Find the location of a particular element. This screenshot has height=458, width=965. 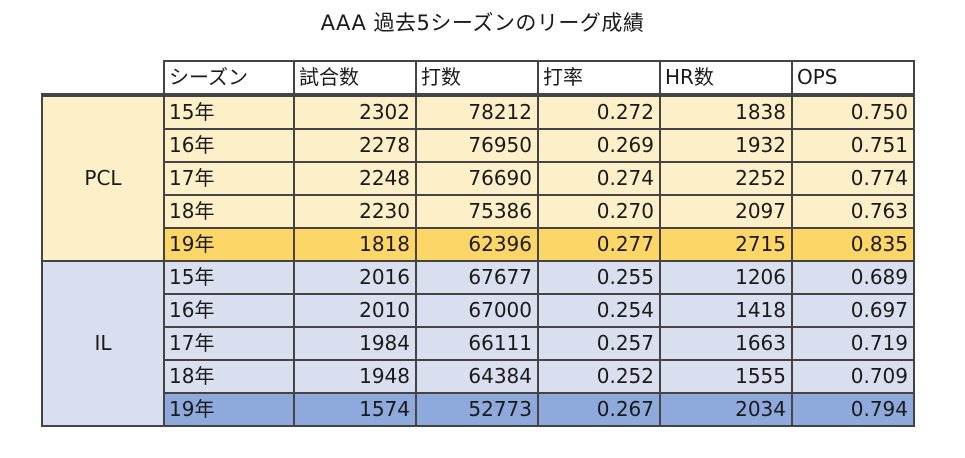

games-cell: 1984 is located at coordinates (355, 343).